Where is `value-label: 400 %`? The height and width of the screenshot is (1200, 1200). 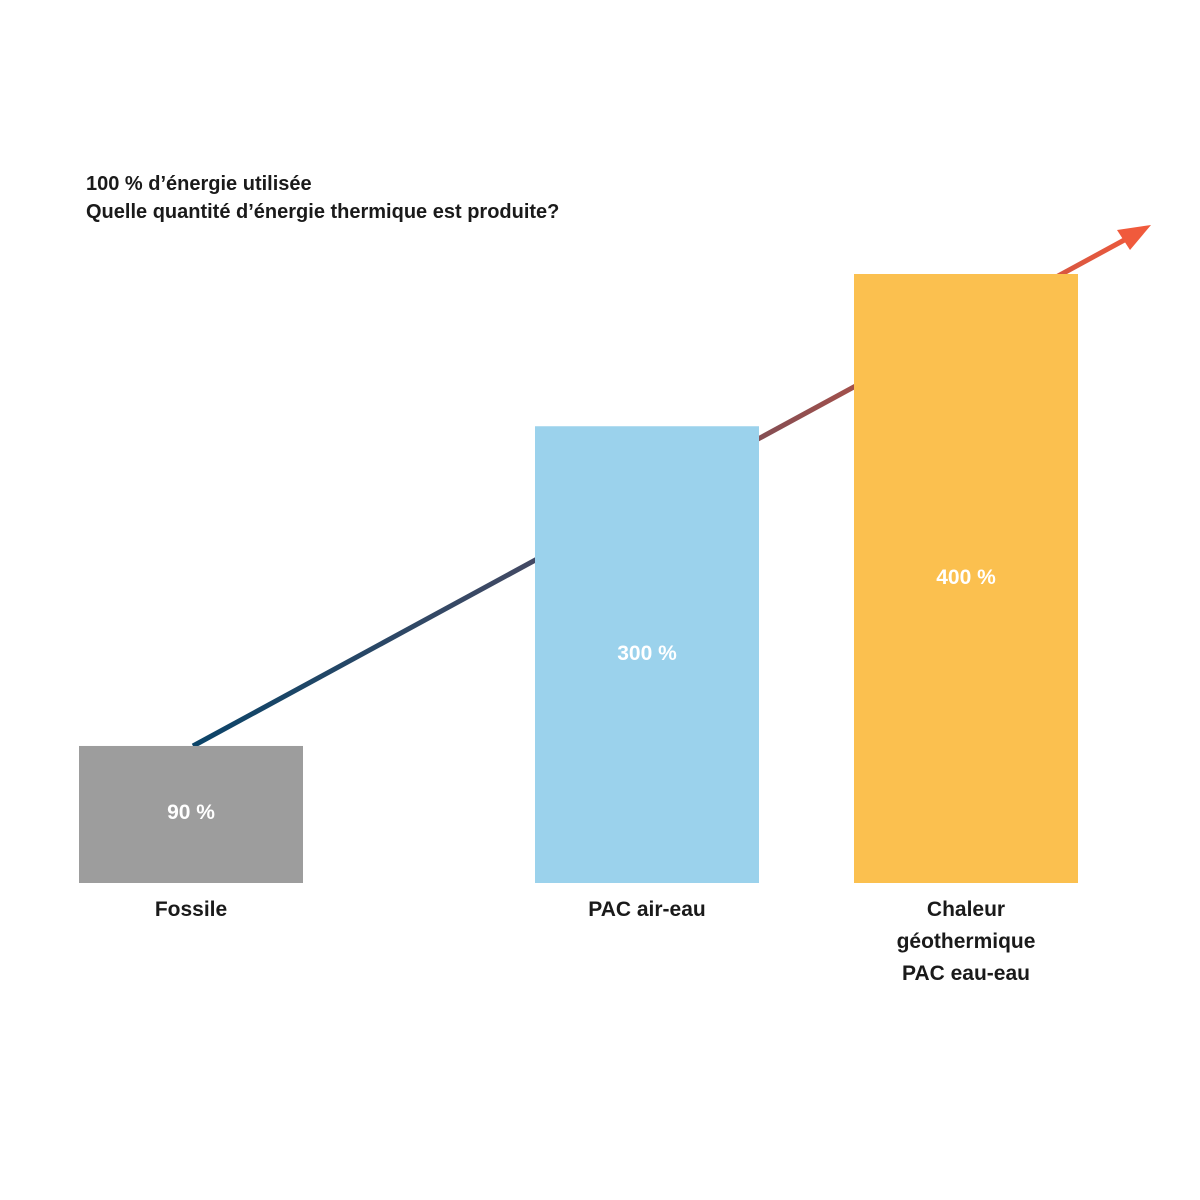 value-label: 400 % is located at coordinates (966, 577).